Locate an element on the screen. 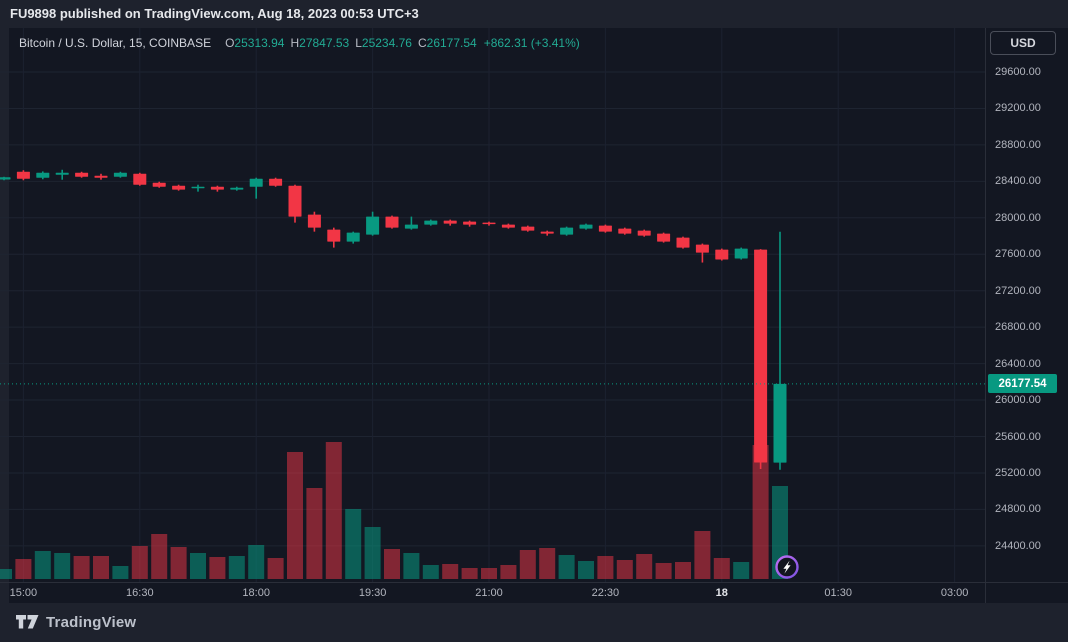  ohlc-label: O is located at coordinates (230, 43).